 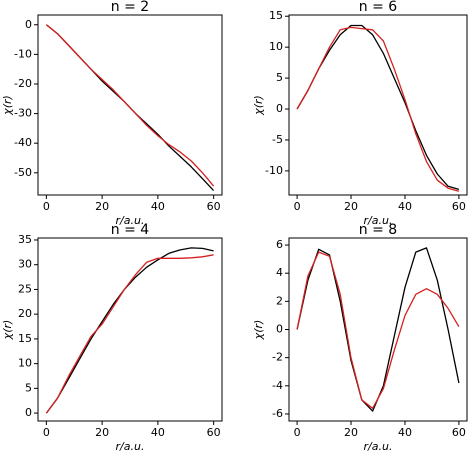 I want to click on subplot-title: n = 8, so click(x=378, y=230).